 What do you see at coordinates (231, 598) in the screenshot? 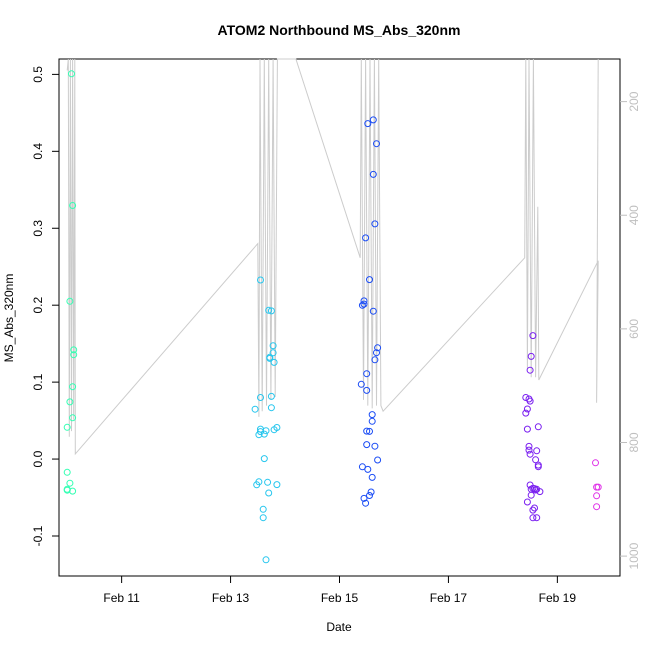
I see `x-tick-label: Feb 13` at bounding box center [231, 598].